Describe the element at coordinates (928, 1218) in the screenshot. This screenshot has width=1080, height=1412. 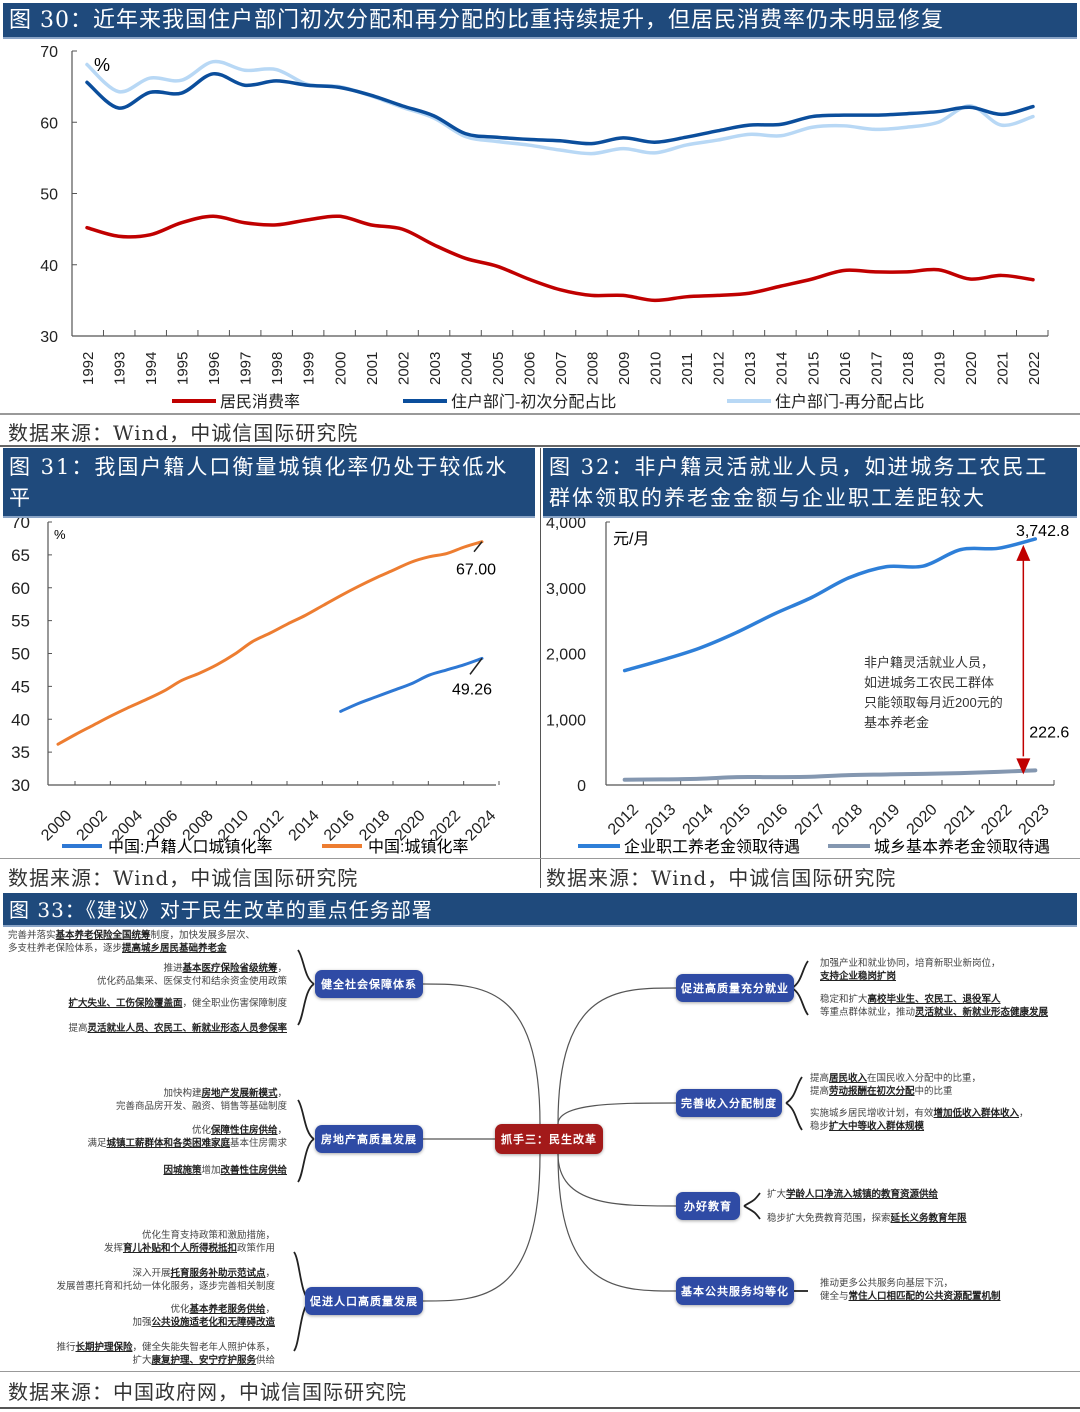
I see `leaf-emphasis: 延长义务教育年限` at that location.